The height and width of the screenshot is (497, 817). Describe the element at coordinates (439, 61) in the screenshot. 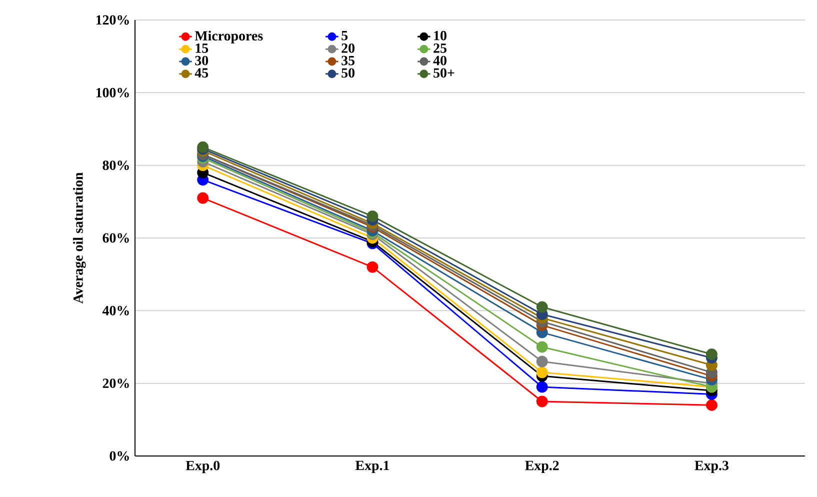

I see `legend-label: 40` at that location.